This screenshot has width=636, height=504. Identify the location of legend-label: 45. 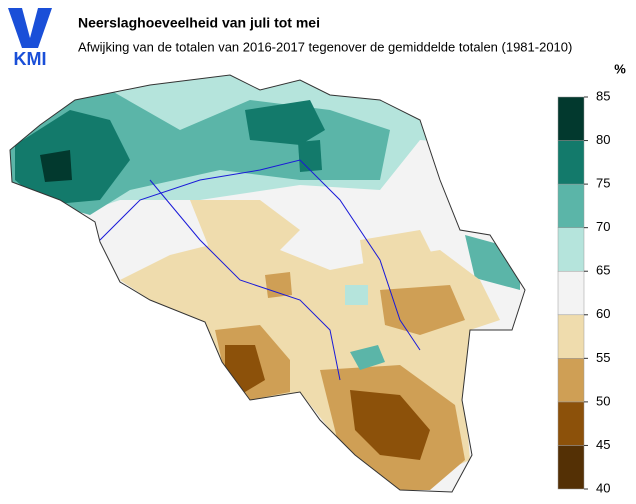
(603, 444).